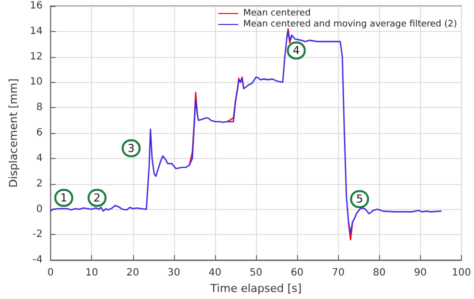  Describe the element at coordinates (256, 273) in the screenshot. I see `x-tick-label: 50` at that location.